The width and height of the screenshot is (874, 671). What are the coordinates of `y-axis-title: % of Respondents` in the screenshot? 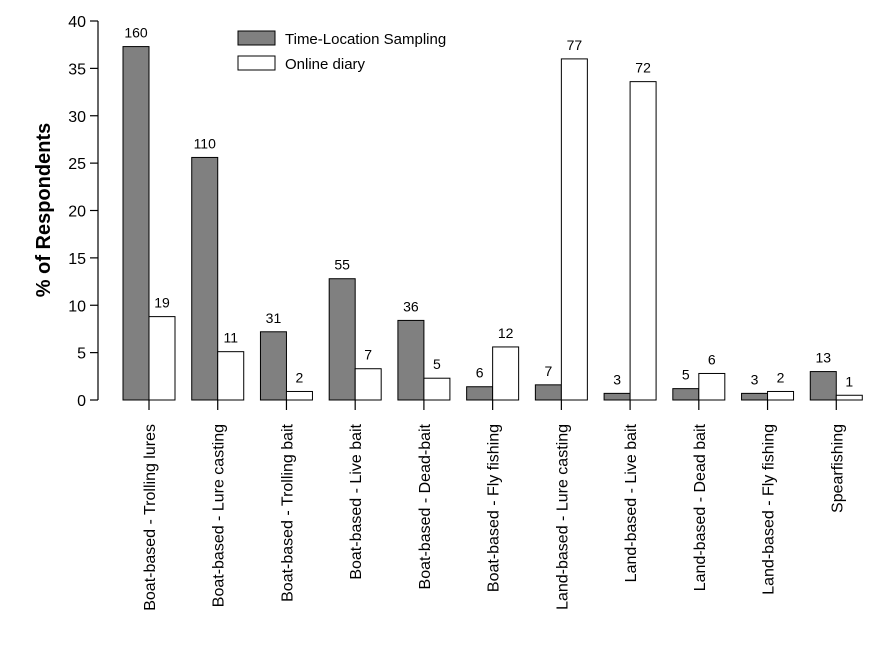 It's located at (44, 210).